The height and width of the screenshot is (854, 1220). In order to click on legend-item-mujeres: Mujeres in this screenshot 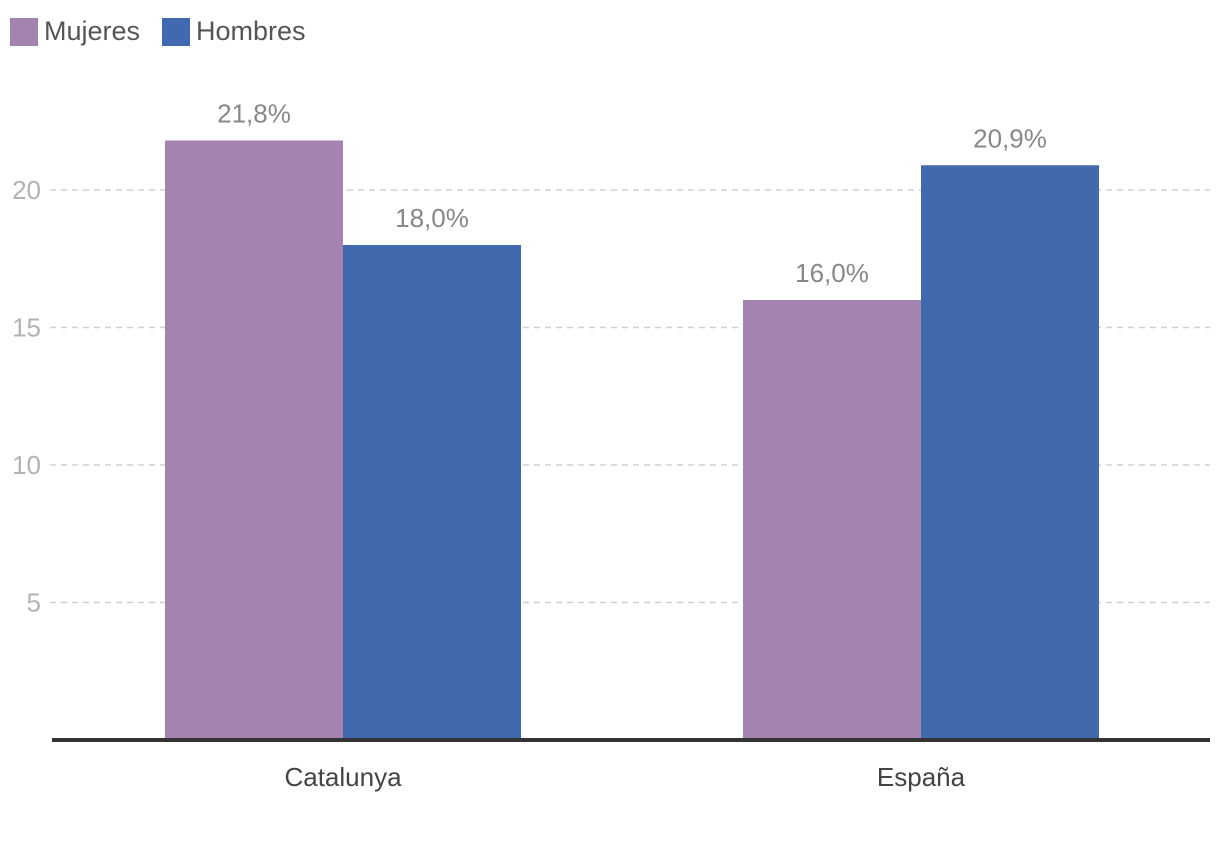, I will do `click(75, 31)`.